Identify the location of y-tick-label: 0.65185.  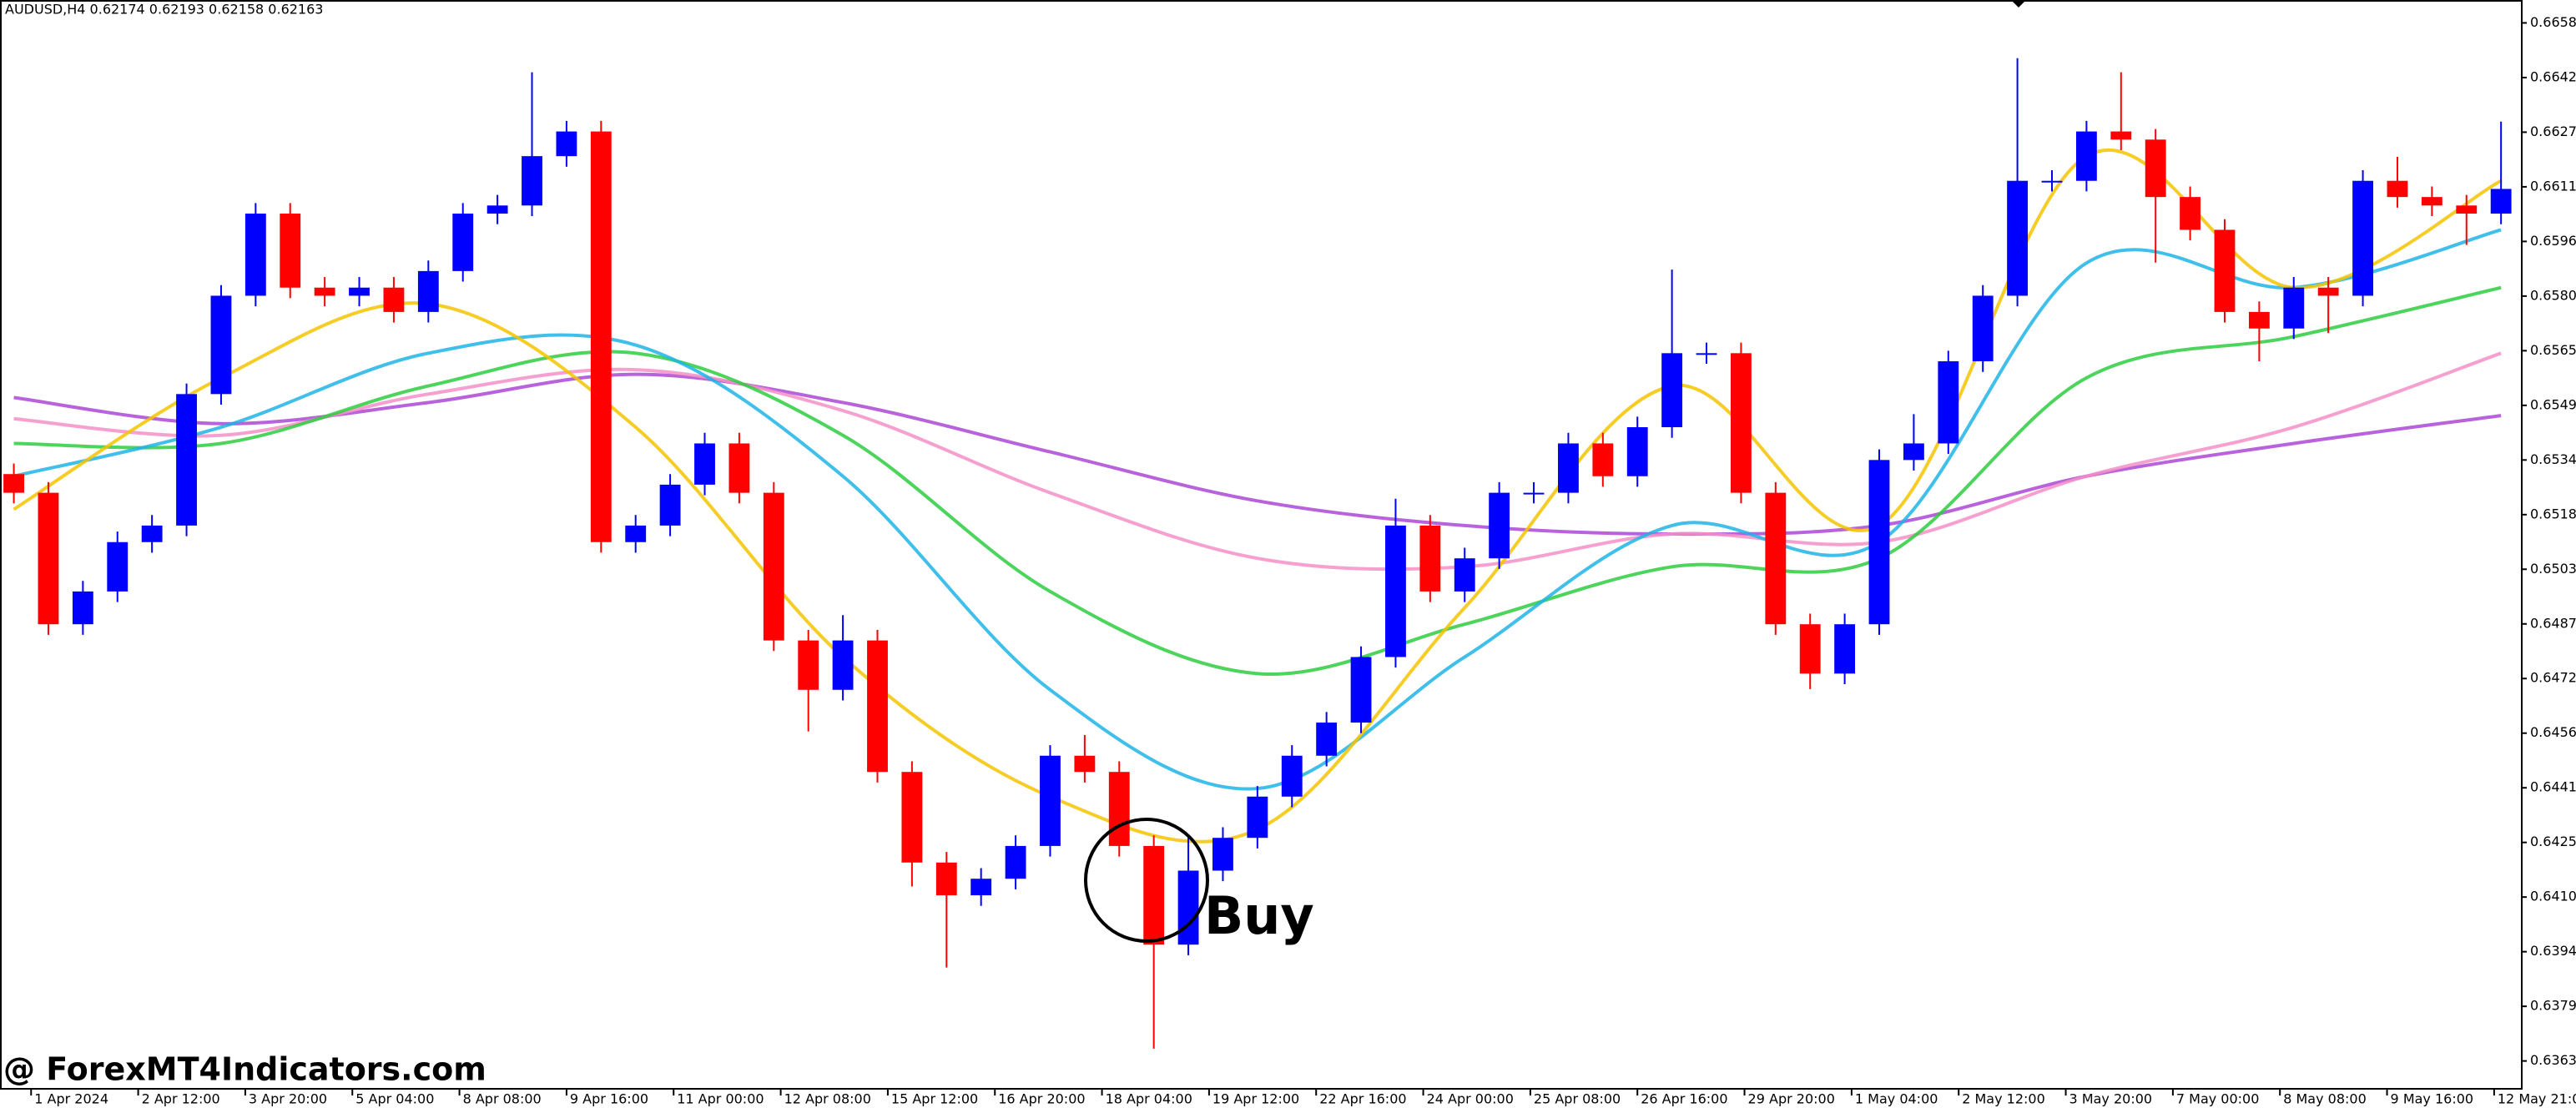
(2553, 513).